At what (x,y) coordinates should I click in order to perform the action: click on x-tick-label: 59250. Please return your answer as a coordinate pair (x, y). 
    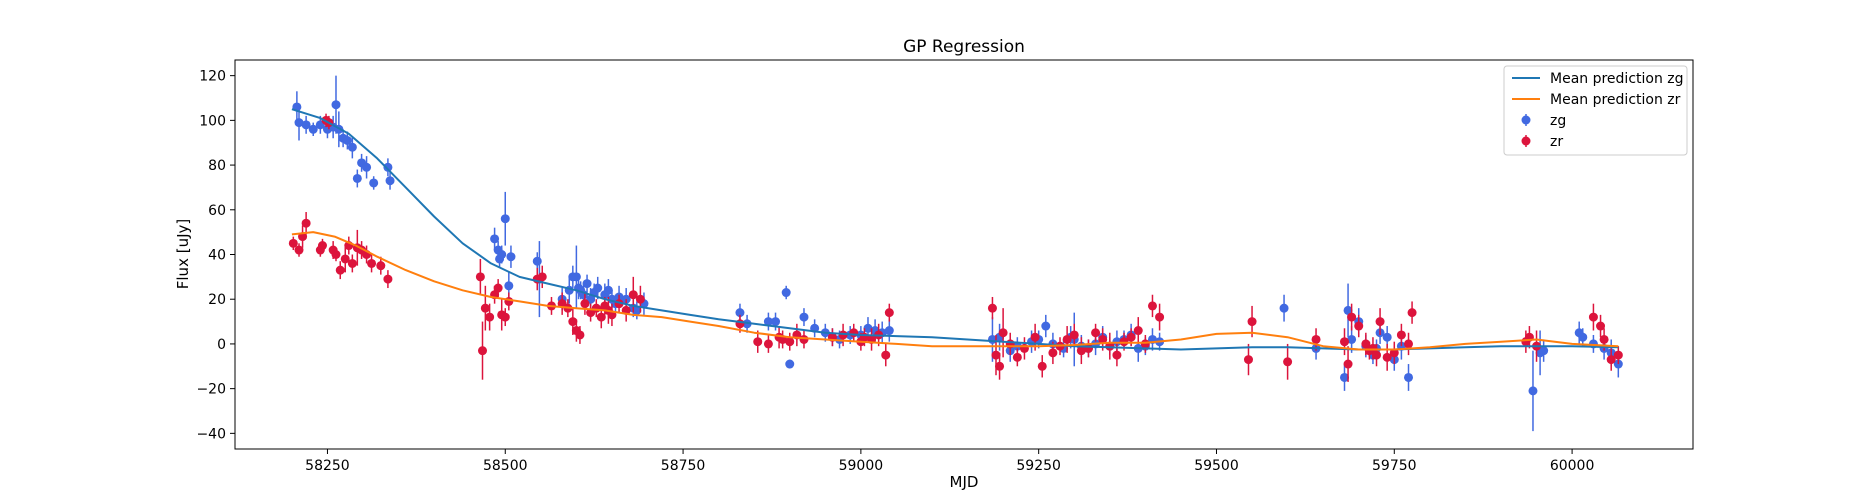
    Looking at the image, I should click on (1038, 466).